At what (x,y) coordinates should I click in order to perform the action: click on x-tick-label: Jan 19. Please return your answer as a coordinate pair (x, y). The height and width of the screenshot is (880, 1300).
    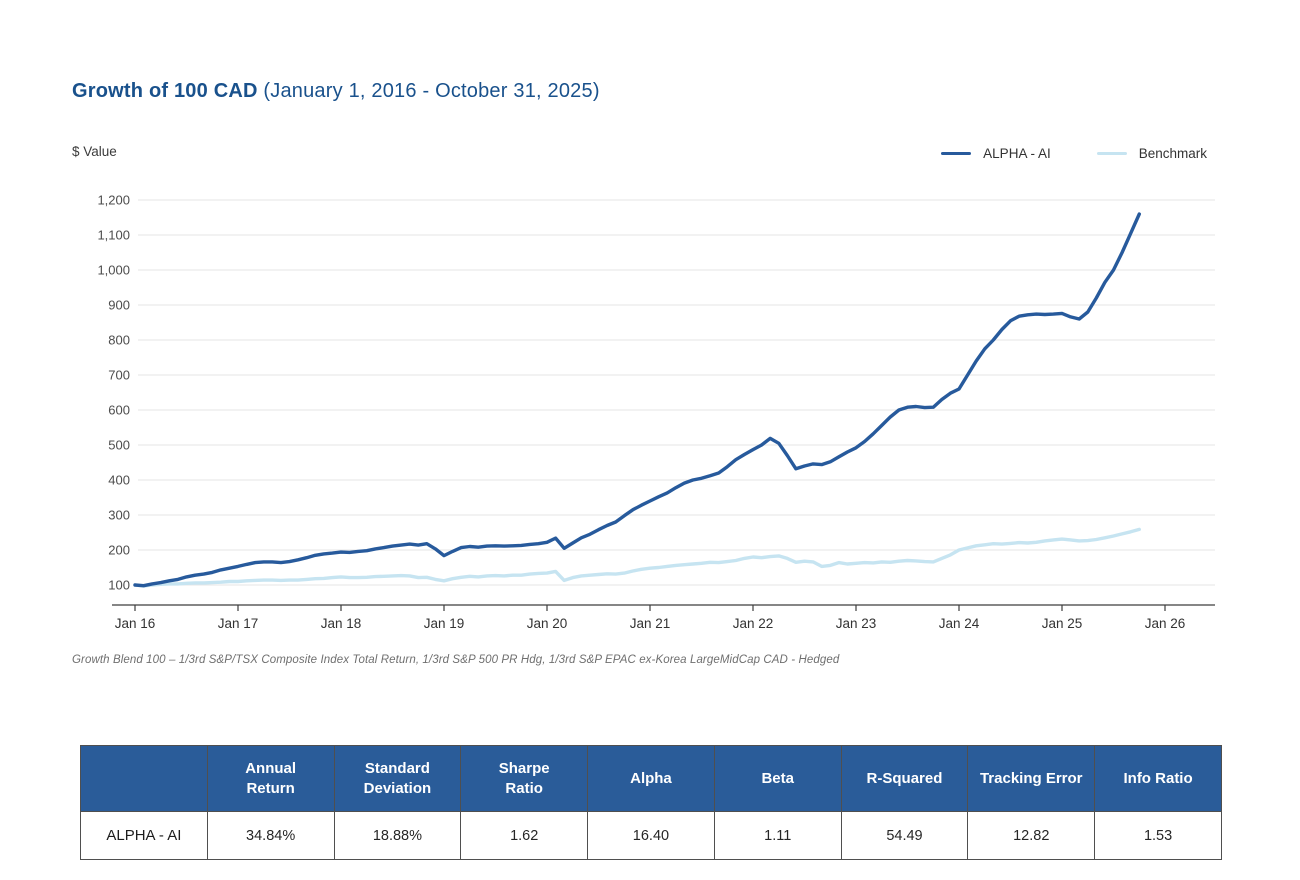
    Looking at the image, I should click on (444, 623).